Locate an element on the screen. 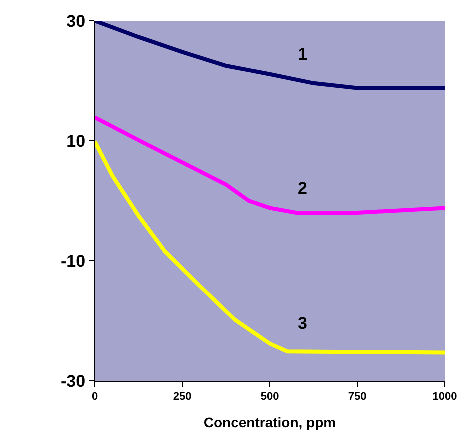 The width and height of the screenshot is (469, 441). y-tick-label: -30 is located at coordinates (73, 381).